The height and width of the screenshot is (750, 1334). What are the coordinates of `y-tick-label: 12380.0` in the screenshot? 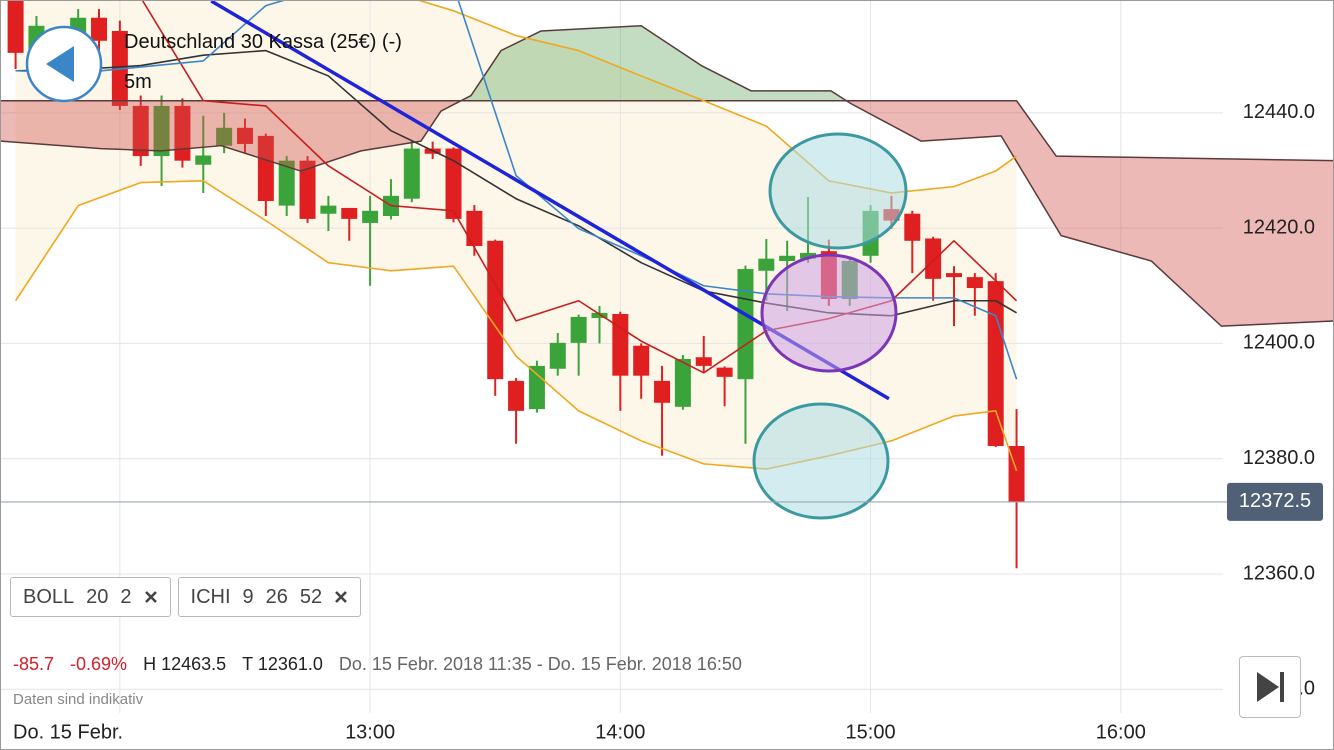 It's located at (1279, 458).